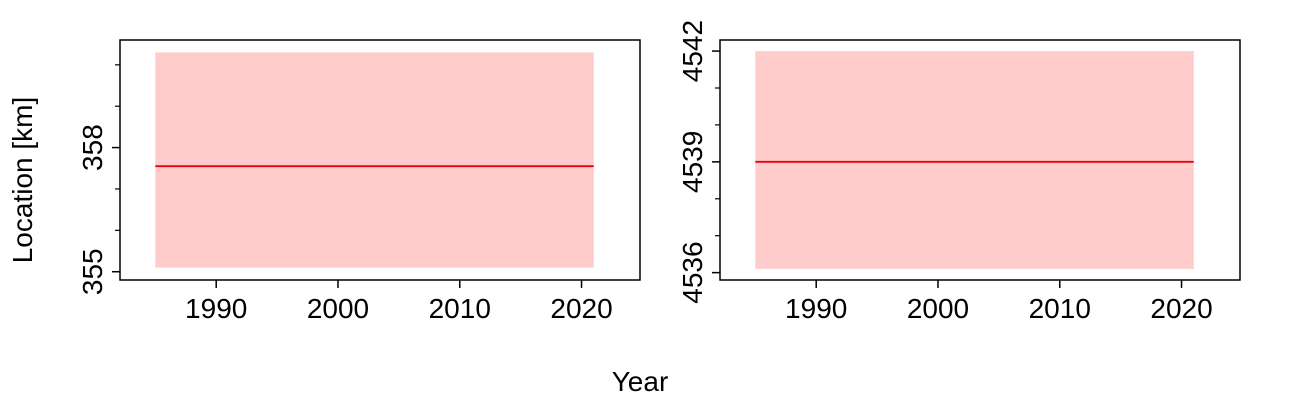 Image resolution: width=1300 pixels, height=400 pixels. I want to click on y-tick-label: 355, so click(92, 271).